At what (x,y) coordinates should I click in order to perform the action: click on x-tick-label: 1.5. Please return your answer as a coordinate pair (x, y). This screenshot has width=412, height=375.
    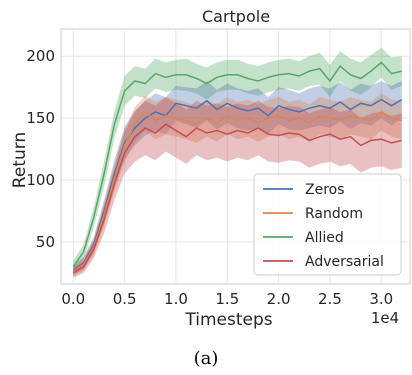
    Looking at the image, I should click on (227, 299).